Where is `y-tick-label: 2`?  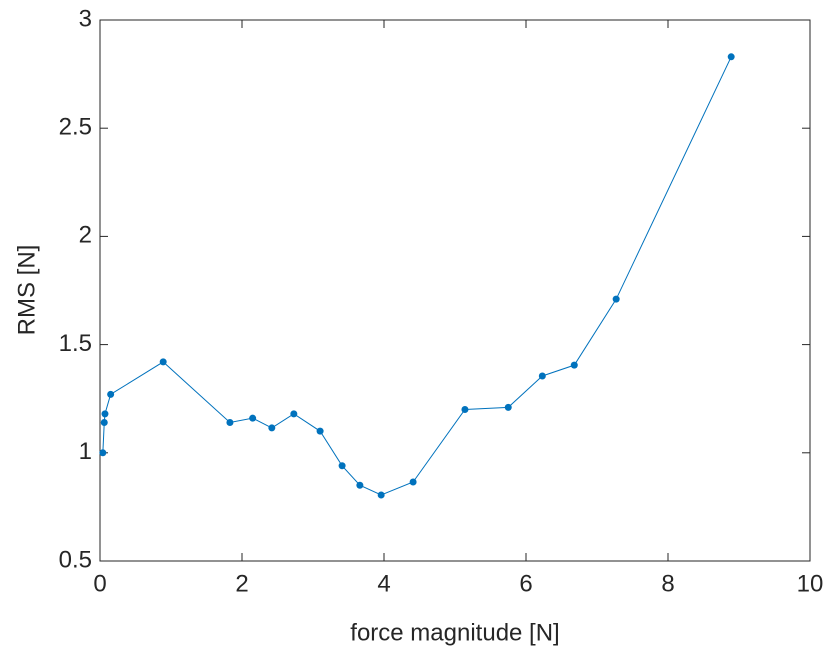 y-tick-label: 2 is located at coordinates (85, 235).